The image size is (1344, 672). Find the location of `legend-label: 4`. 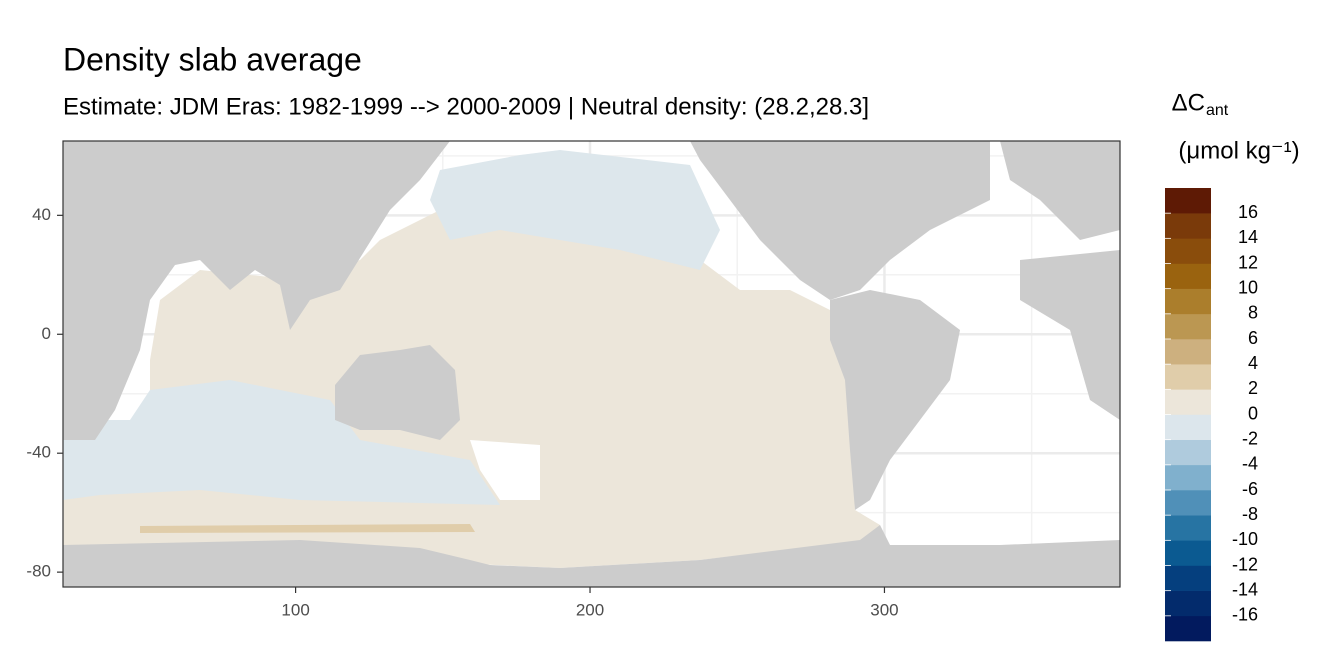

legend-label: 4 is located at coordinates (1253, 363).